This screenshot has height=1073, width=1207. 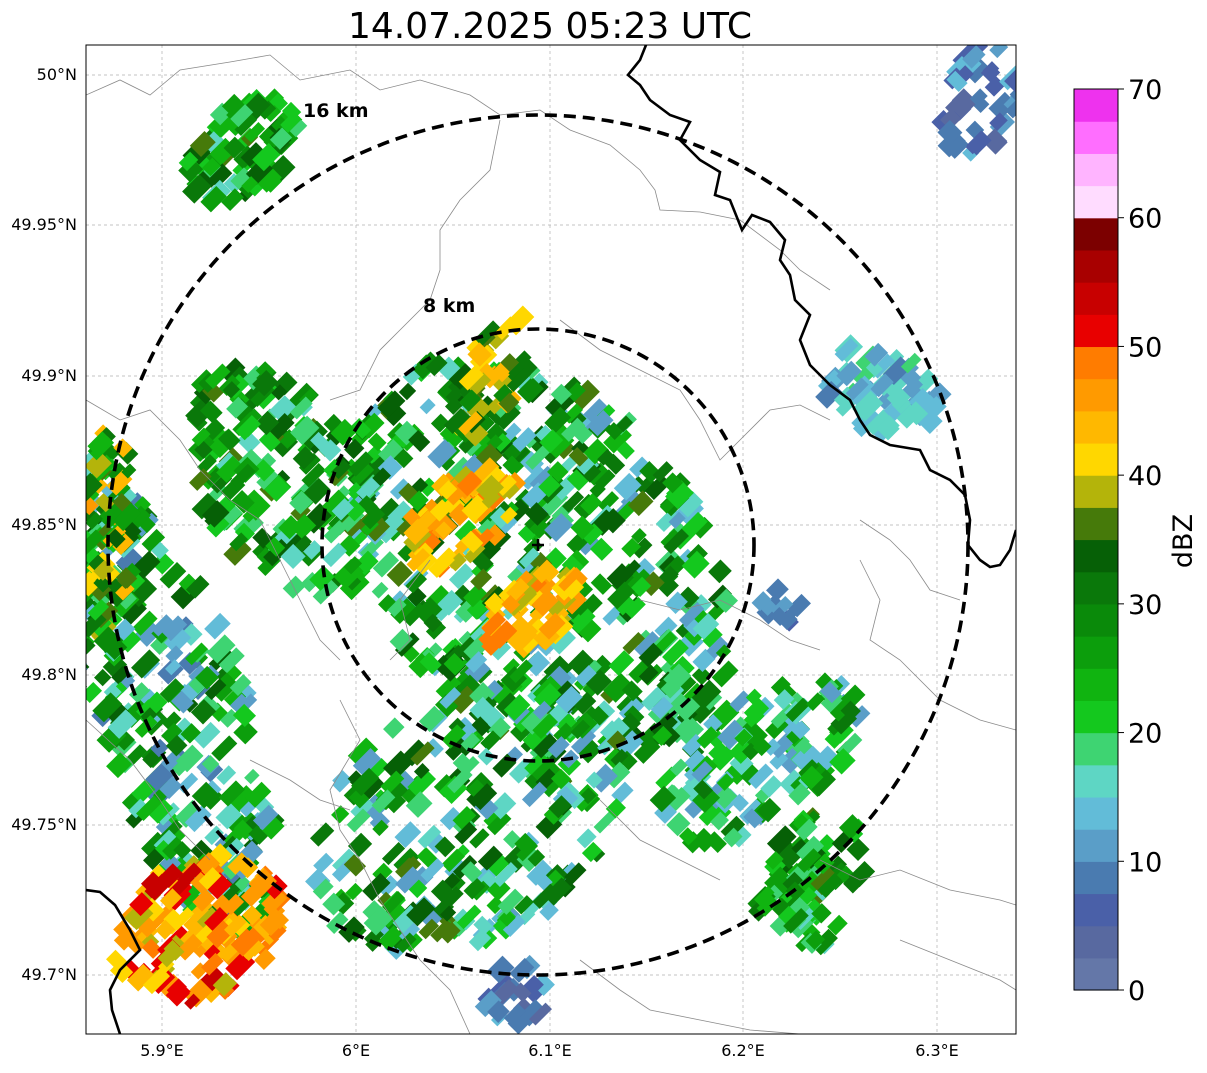 What do you see at coordinates (1145, 219) in the screenshot?
I see `colorbar-tick-label: 60` at bounding box center [1145, 219].